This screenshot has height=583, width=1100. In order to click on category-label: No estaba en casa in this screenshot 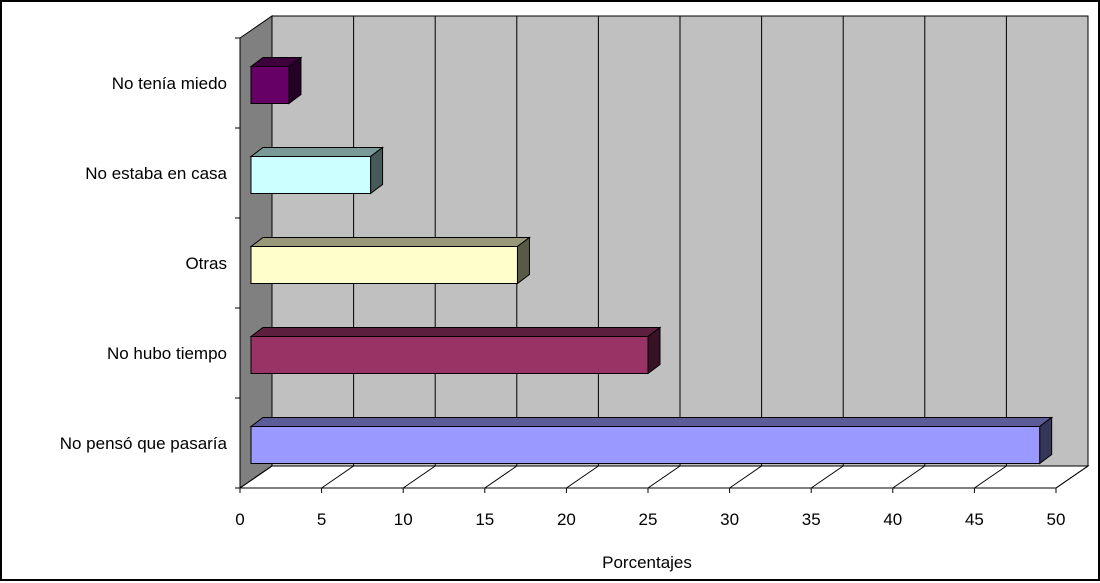, I will do `click(156, 173)`.